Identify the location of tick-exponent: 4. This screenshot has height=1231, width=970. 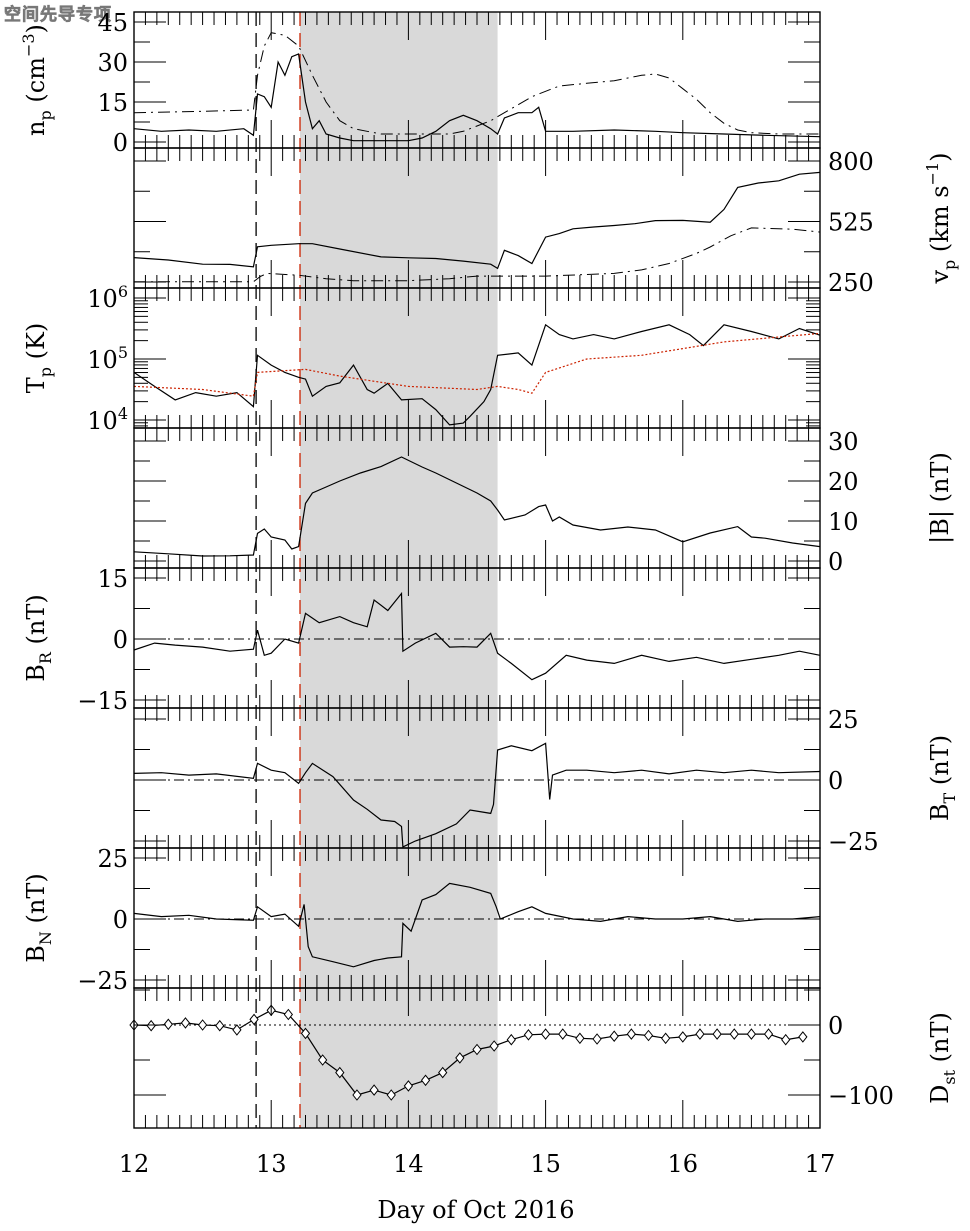
(123, 413).